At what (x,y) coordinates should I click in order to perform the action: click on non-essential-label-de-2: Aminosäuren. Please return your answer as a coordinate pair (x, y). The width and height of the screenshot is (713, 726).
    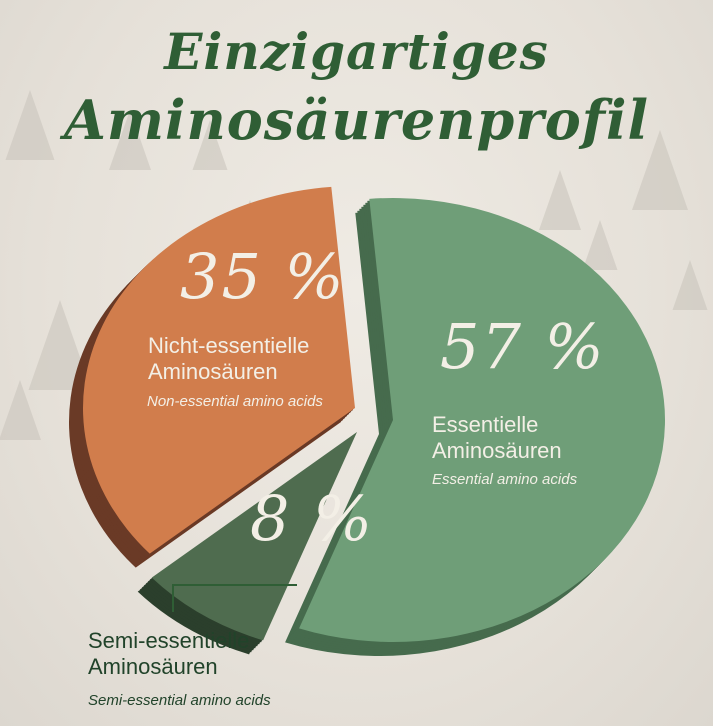
    Looking at the image, I should click on (213, 371).